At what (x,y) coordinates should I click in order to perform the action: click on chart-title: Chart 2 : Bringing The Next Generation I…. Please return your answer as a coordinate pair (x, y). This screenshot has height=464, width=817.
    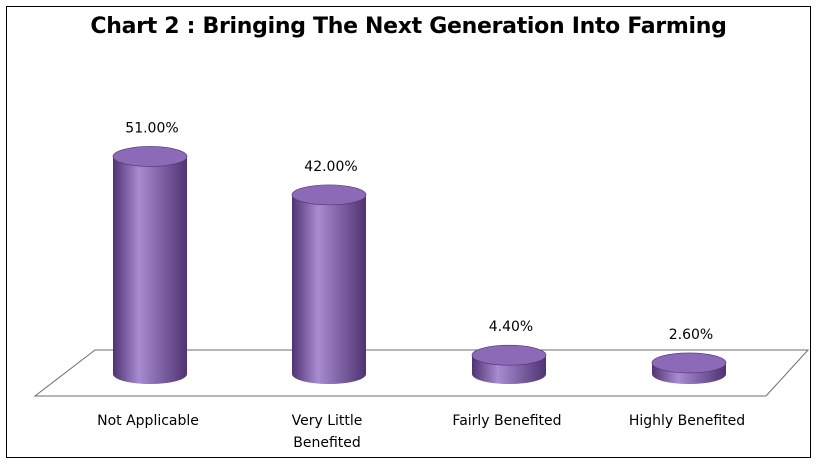
    Looking at the image, I should click on (408, 26).